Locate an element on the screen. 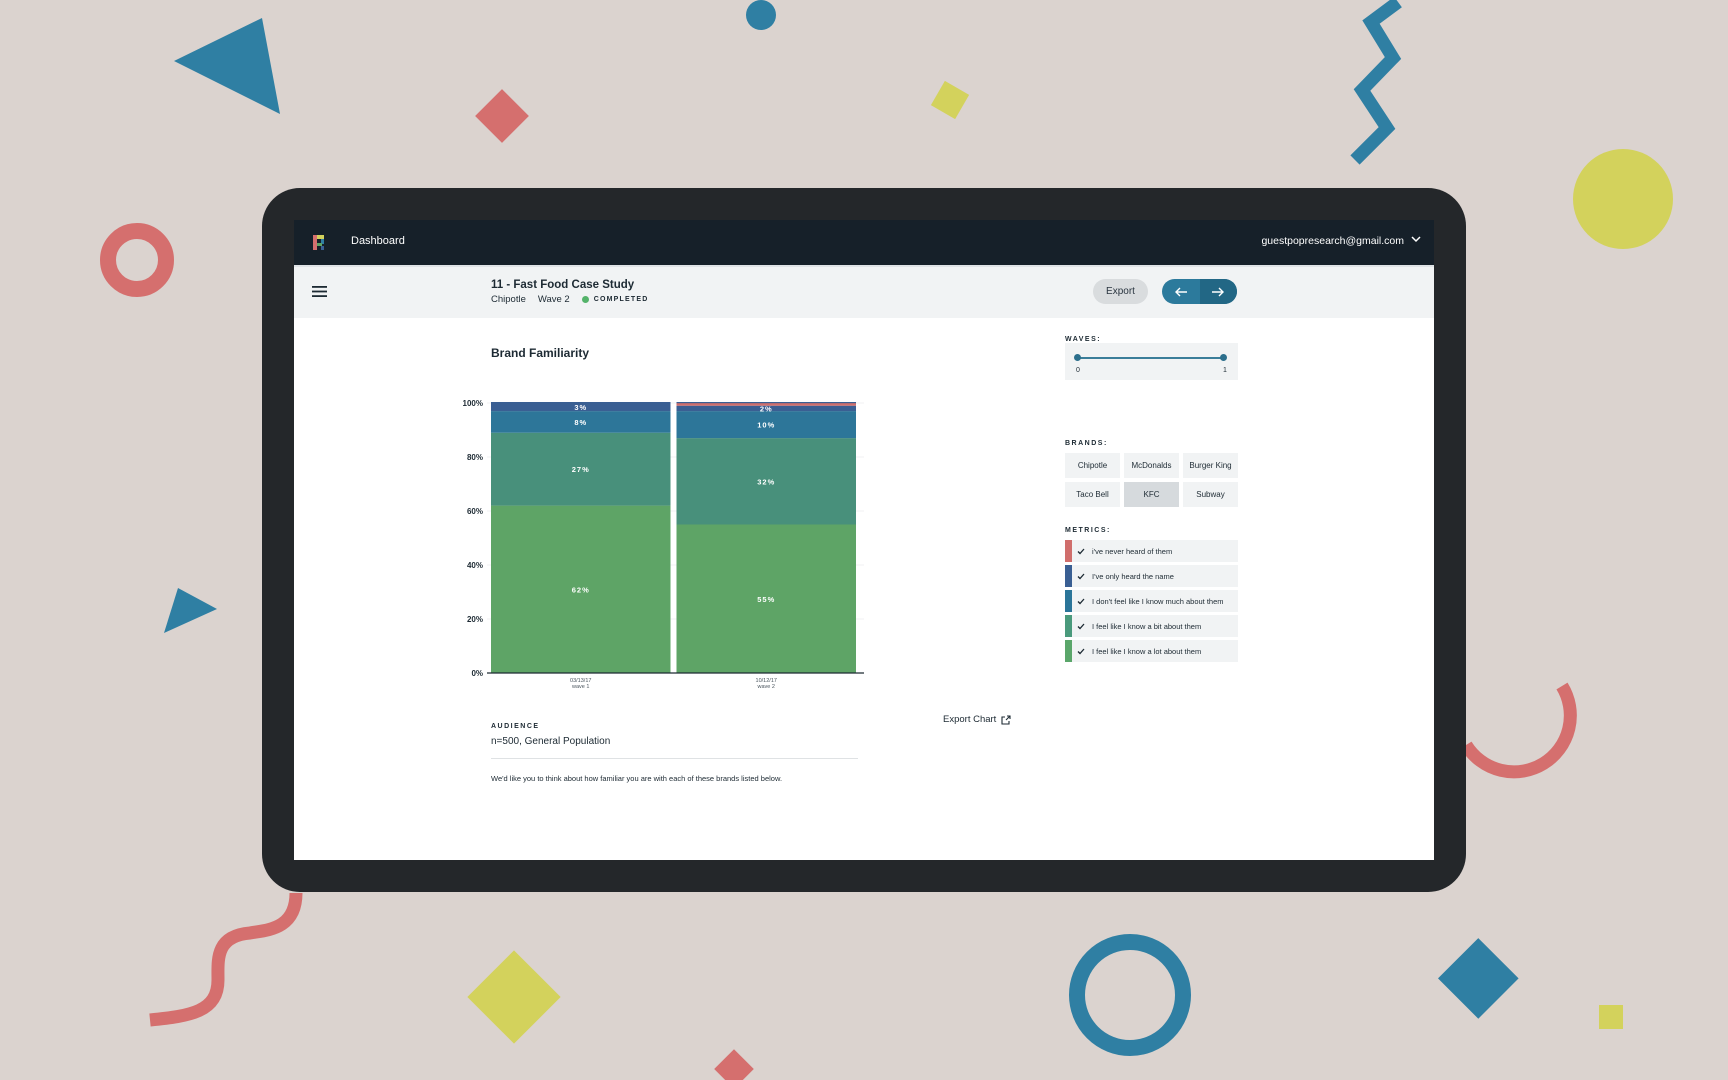  study-meta: Chipotle Wave 2 COMPLETED is located at coordinates (569, 299).